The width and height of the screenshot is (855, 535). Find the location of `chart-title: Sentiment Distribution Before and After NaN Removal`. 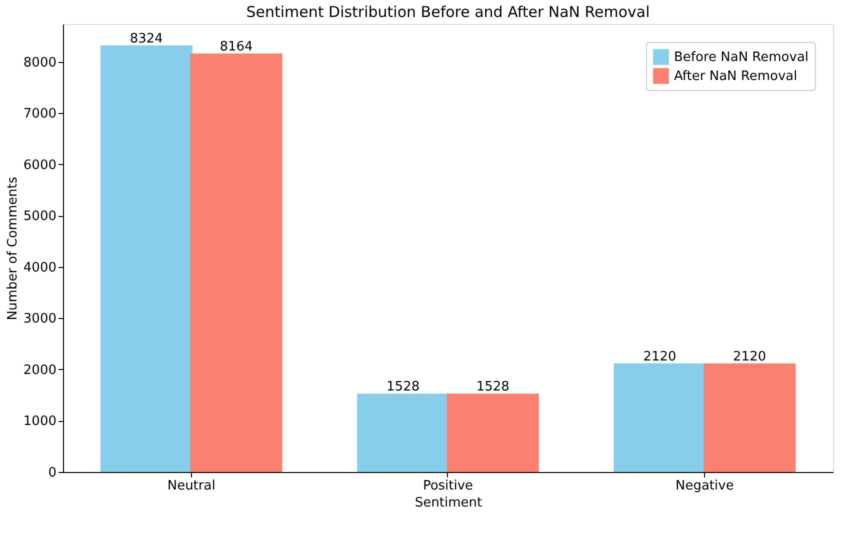

chart-title: Sentiment Distribution Before and After NaN Removal is located at coordinates (448, 12).